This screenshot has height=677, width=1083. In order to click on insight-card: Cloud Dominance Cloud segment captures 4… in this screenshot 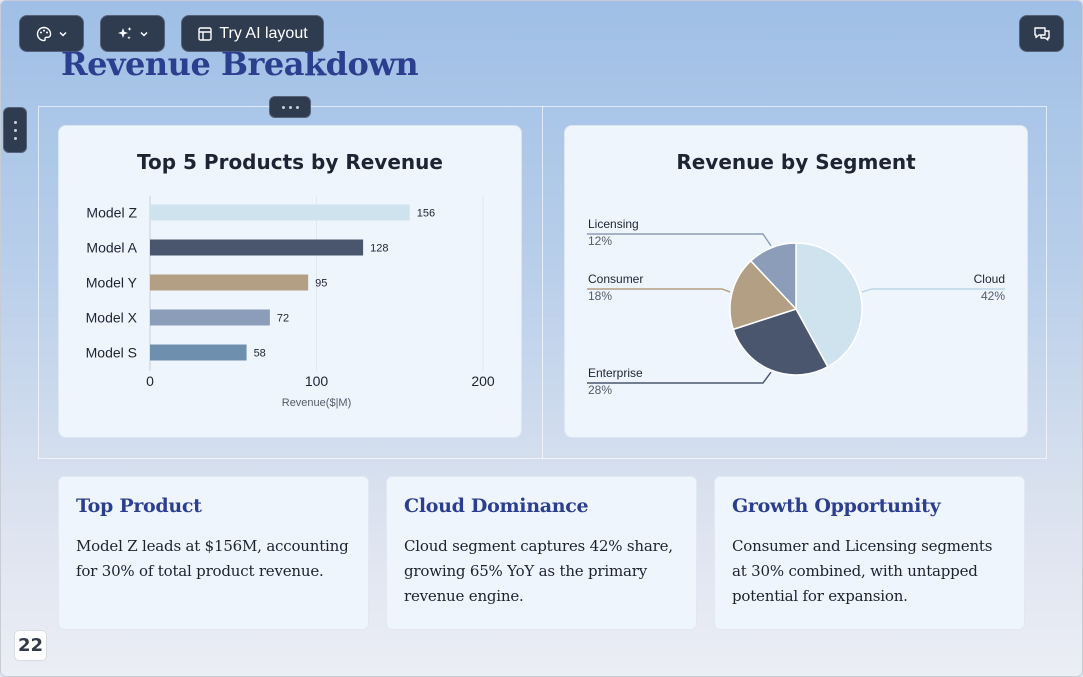, I will do `click(541, 553)`.